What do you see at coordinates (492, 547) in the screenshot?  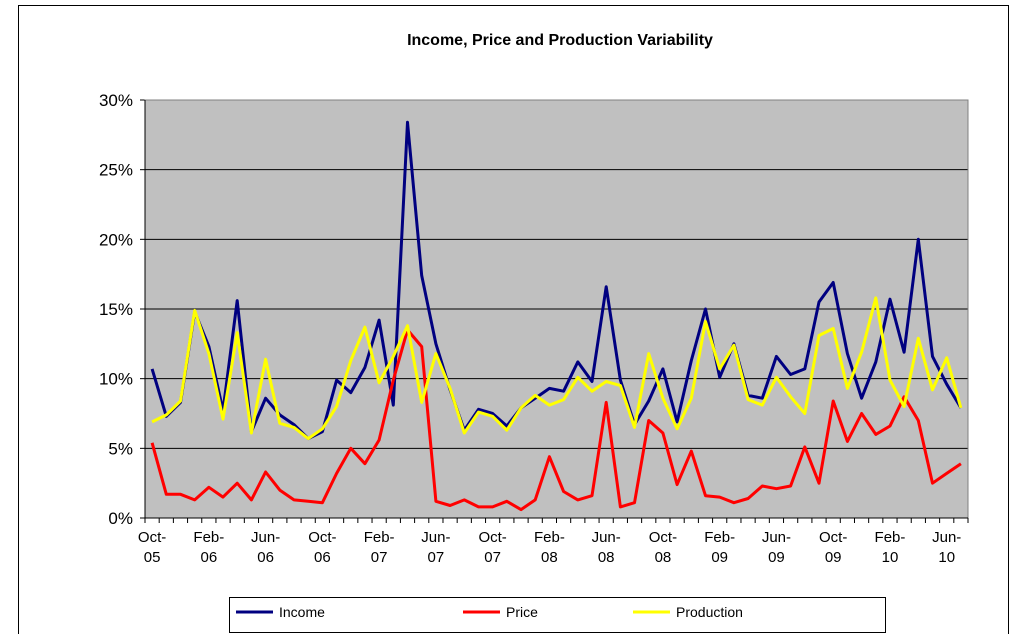 I see `x-tick-label: Oct-07` at bounding box center [492, 547].